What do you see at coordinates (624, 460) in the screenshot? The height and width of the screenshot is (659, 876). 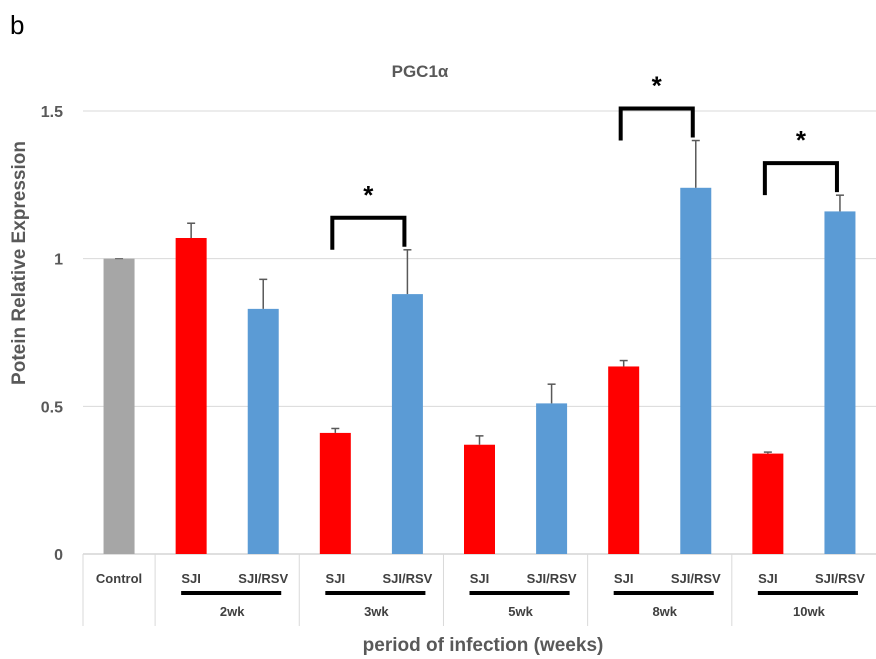 I see `bar-8wk-sji` at bounding box center [624, 460].